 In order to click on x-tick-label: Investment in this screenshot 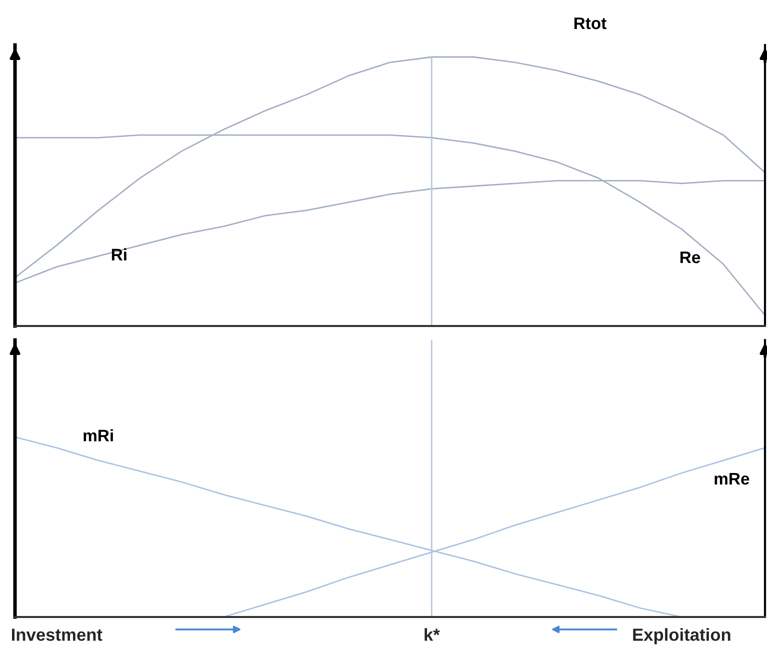, I will do `click(57, 634)`.